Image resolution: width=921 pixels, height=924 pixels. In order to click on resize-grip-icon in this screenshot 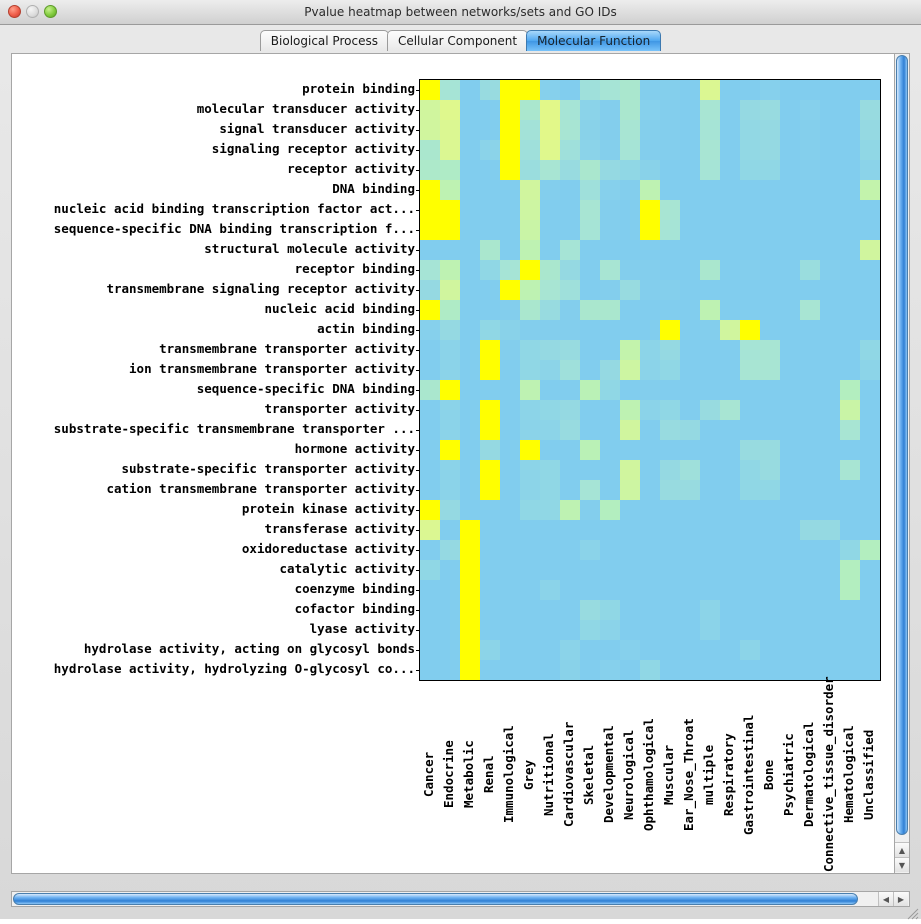, I will do `click(913, 912)`.